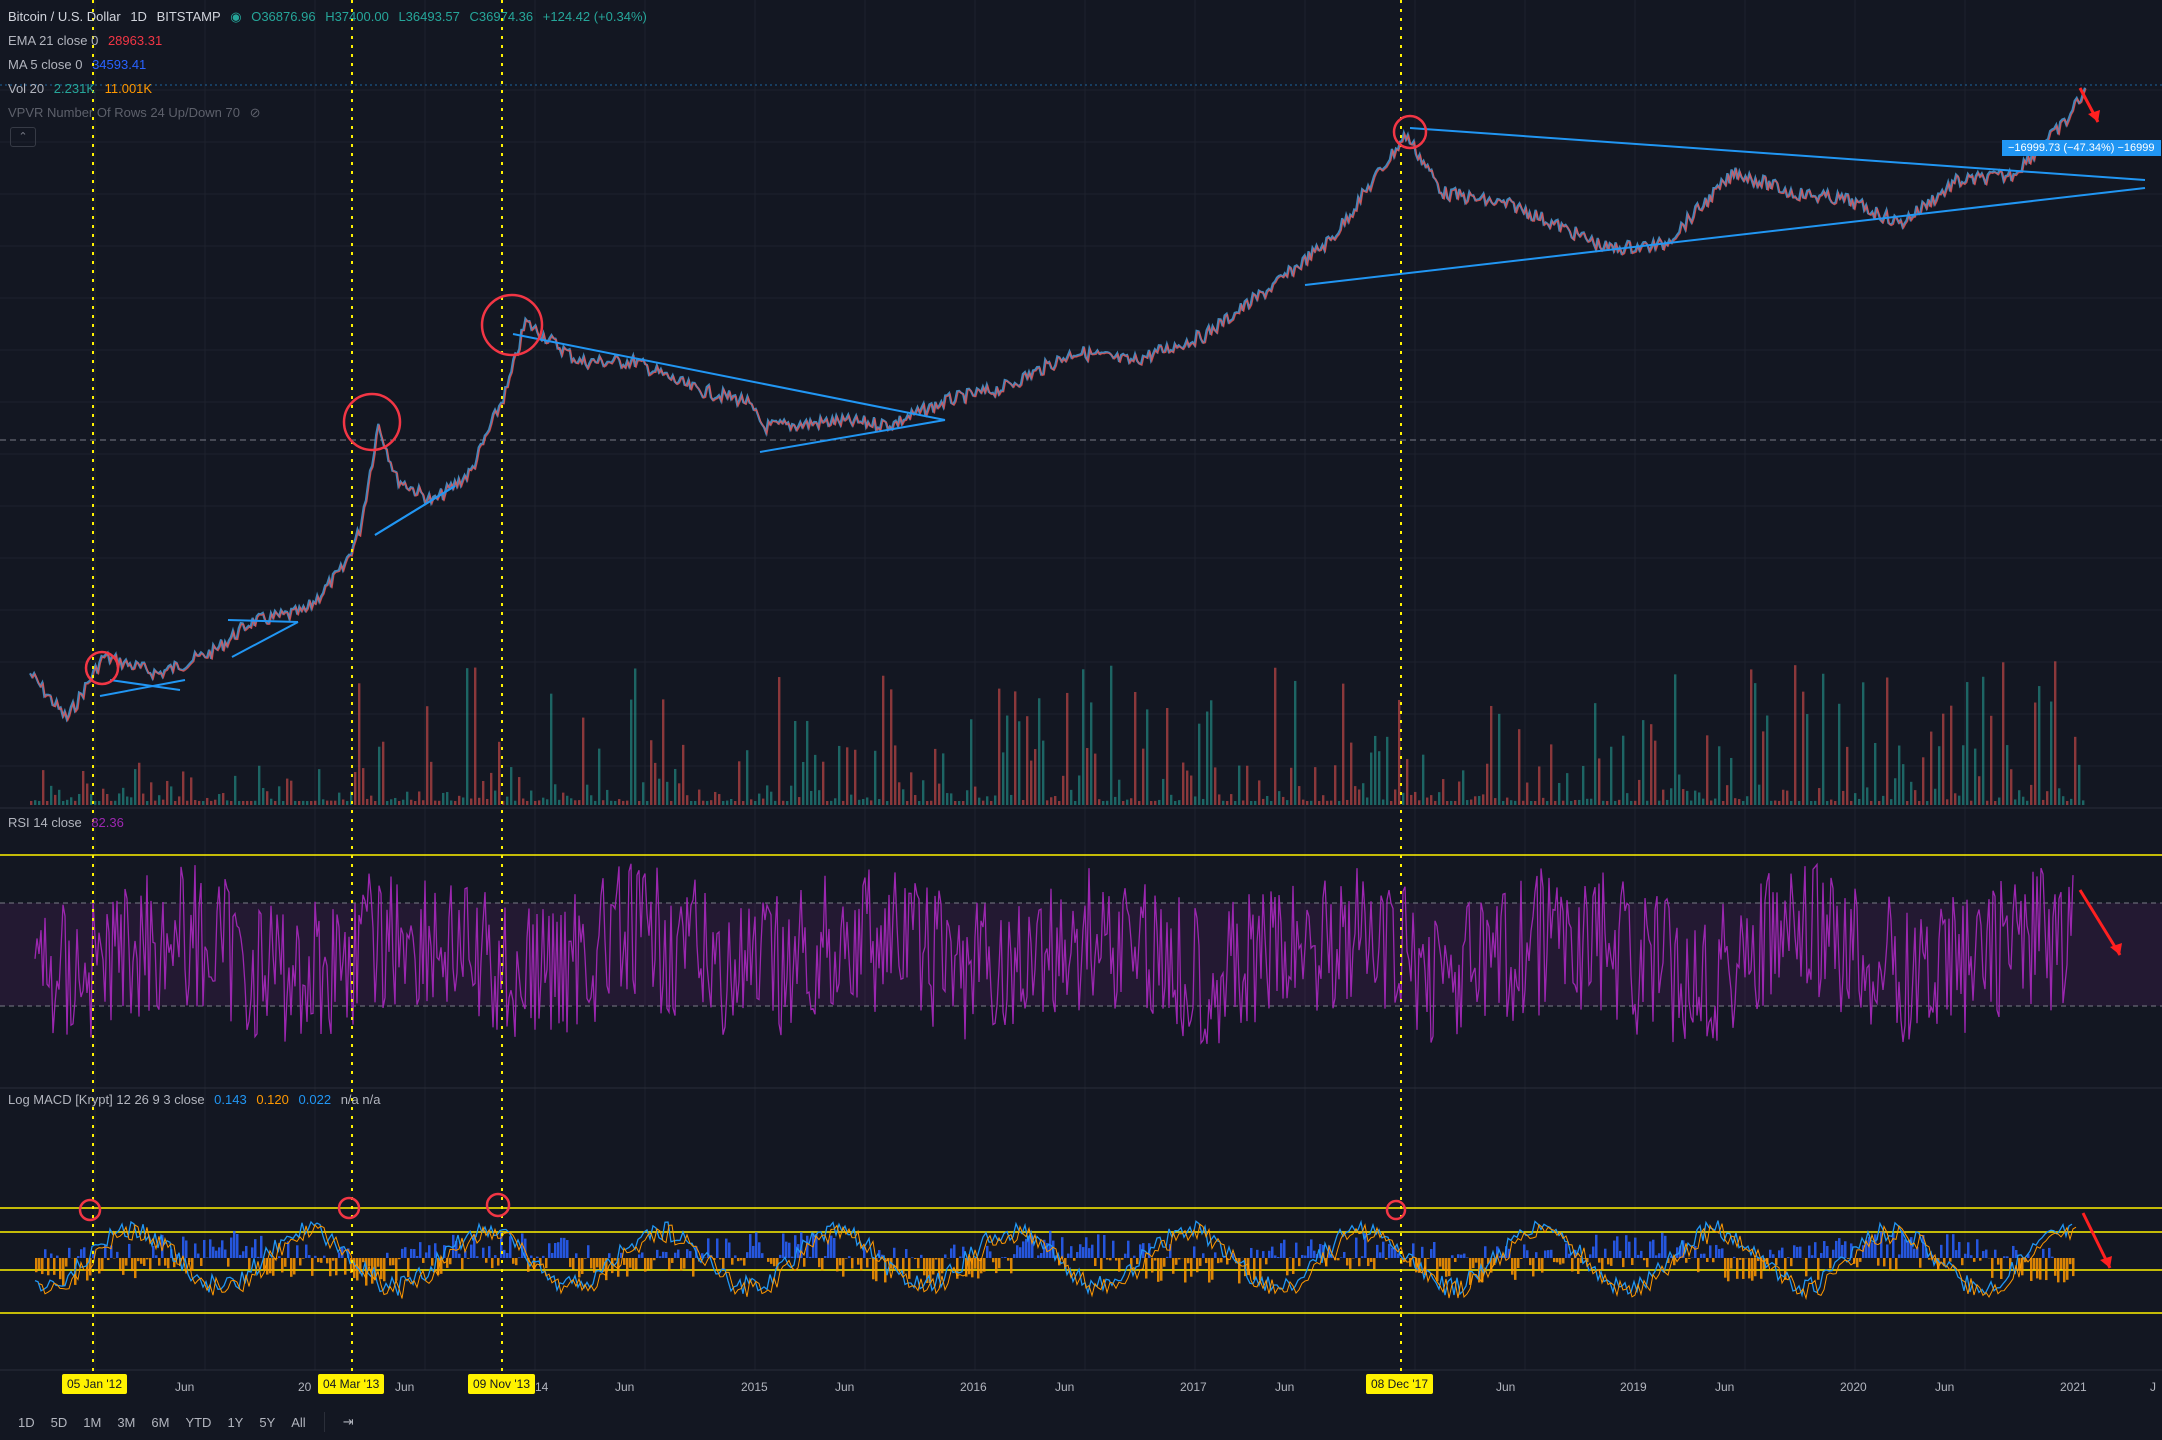 This screenshot has height=1440, width=2162. I want to click on go-to-date-icon: ⇥, so click(348, 1421).